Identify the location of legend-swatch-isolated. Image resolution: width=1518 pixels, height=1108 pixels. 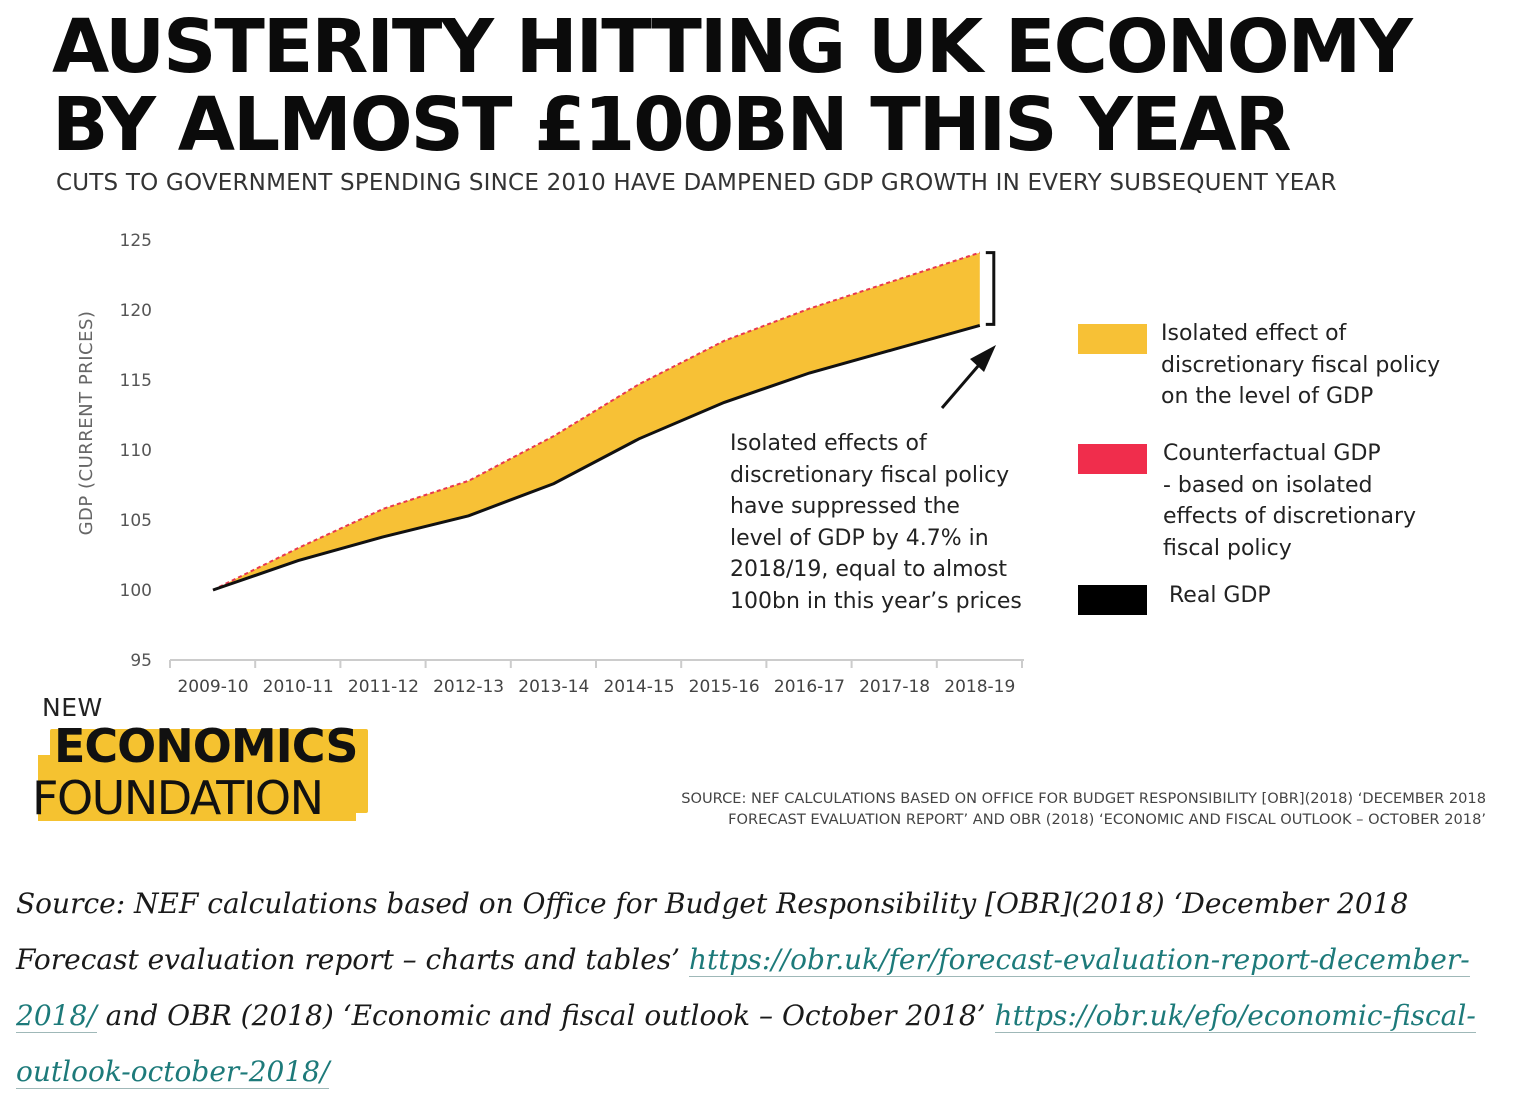
(1112, 339).